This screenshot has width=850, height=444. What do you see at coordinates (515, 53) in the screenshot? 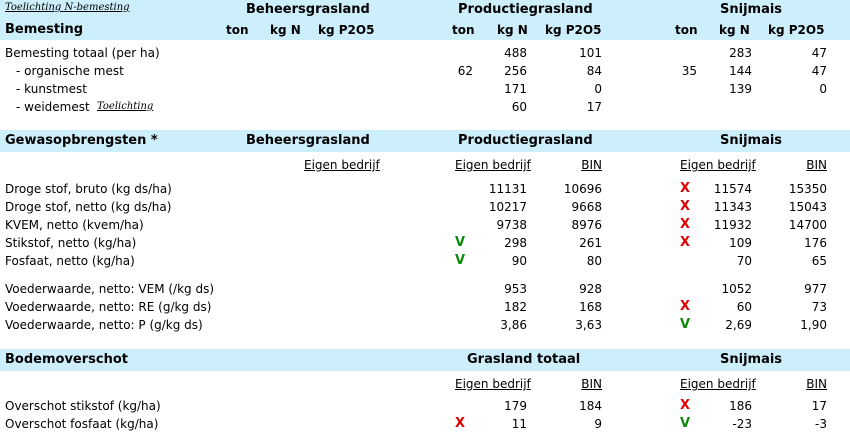
I see `pg-kgn: 488` at bounding box center [515, 53].